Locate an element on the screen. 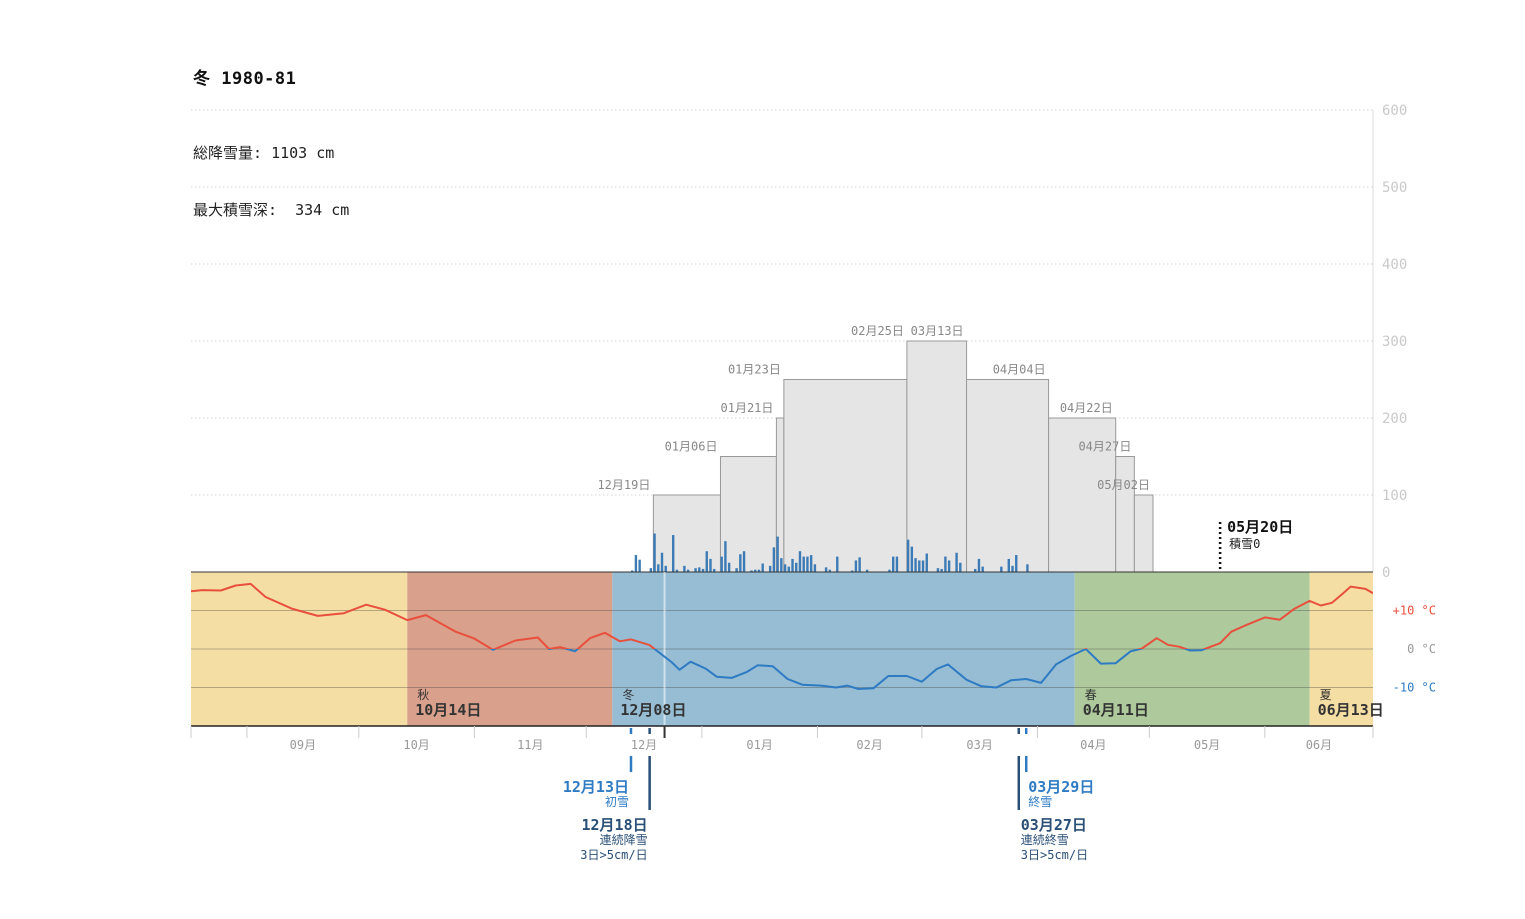  depth-tick-label: 100 is located at coordinates (1394, 496).